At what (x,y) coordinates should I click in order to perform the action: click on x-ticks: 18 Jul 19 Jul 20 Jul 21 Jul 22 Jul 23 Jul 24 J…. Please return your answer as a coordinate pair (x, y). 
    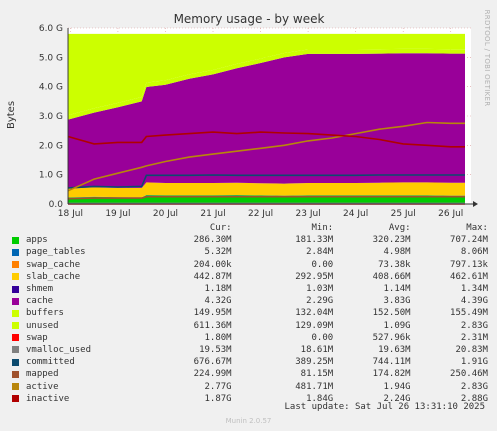
    Looking at the image, I should click on (261, 214).